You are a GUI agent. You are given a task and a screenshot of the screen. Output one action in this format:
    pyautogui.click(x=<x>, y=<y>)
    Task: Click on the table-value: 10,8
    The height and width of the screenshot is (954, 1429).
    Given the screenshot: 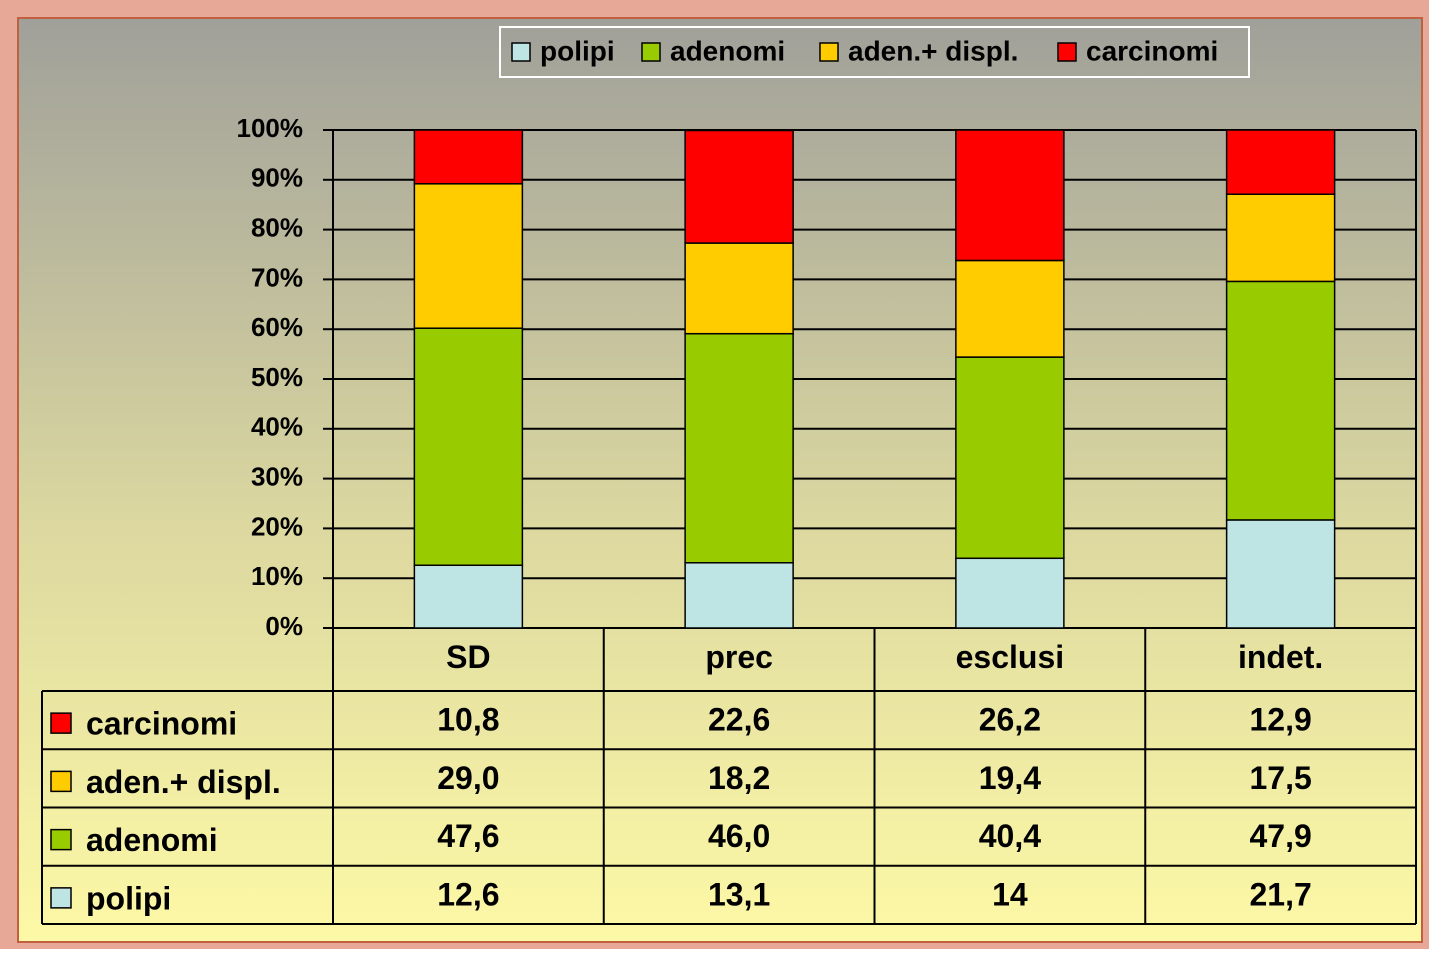 What is the action you would take?
    pyautogui.click(x=468, y=720)
    